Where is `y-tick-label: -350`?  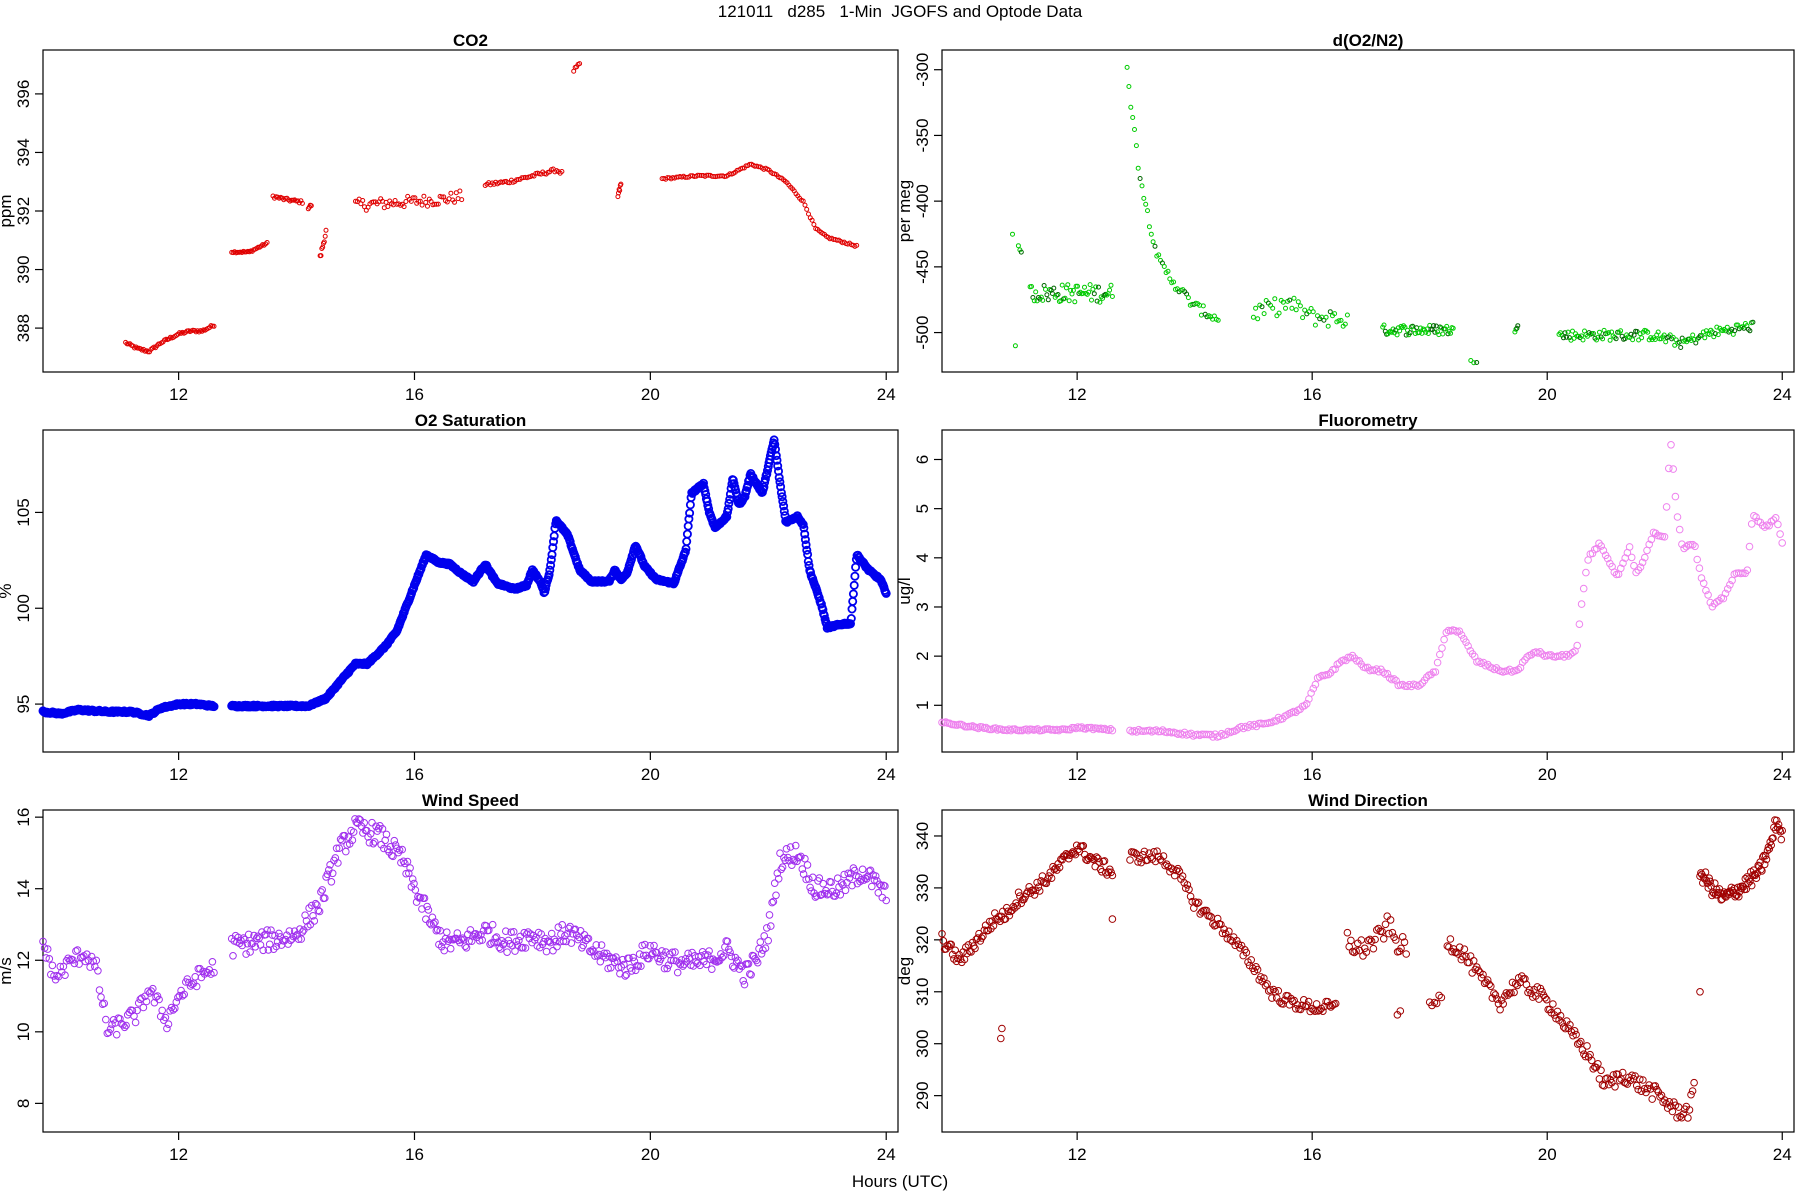 y-tick-label: -350 is located at coordinates (922, 135).